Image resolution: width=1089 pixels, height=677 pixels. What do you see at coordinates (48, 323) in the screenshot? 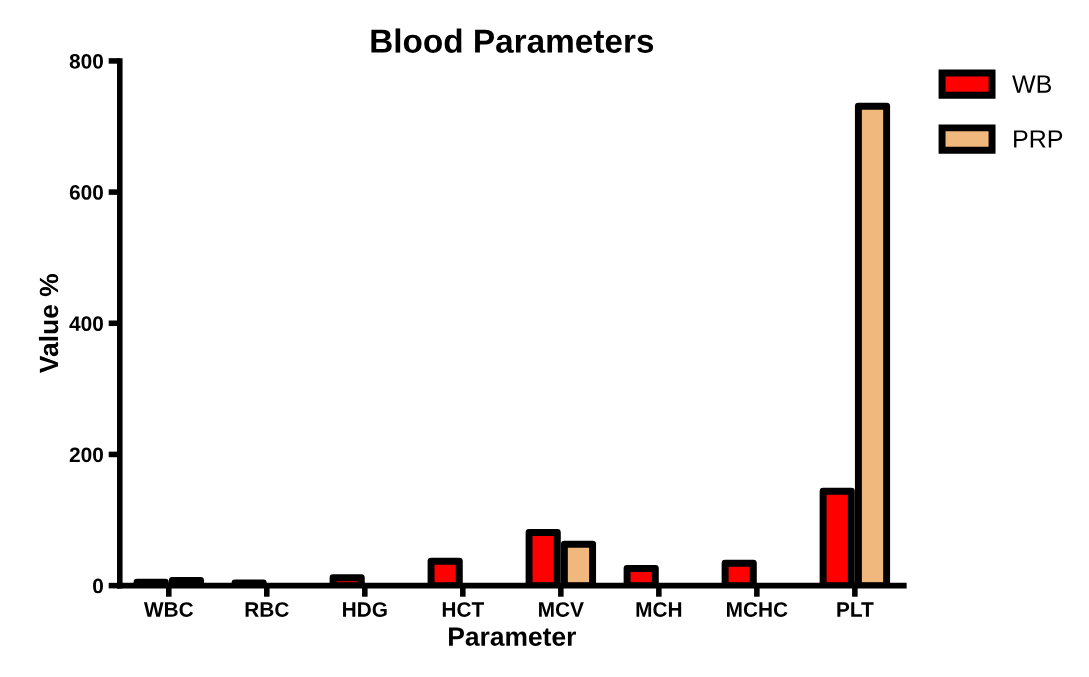
I see `y-axis-title: Value %` at bounding box center [48, 323].